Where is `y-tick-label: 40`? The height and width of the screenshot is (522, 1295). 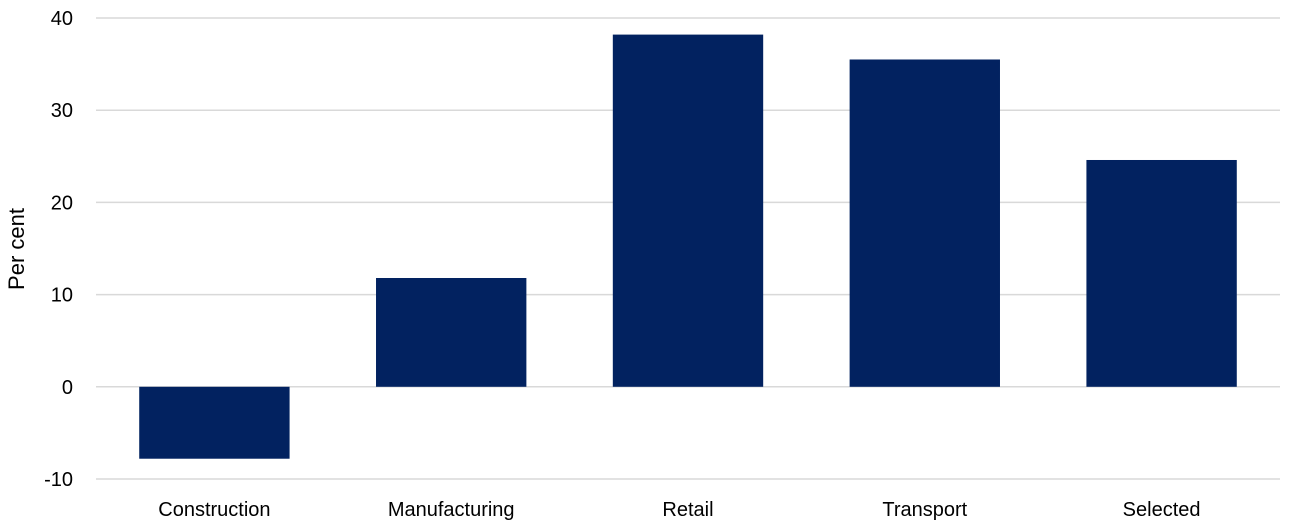
y-tick-label: 40 is located at coordinates (62, 19).